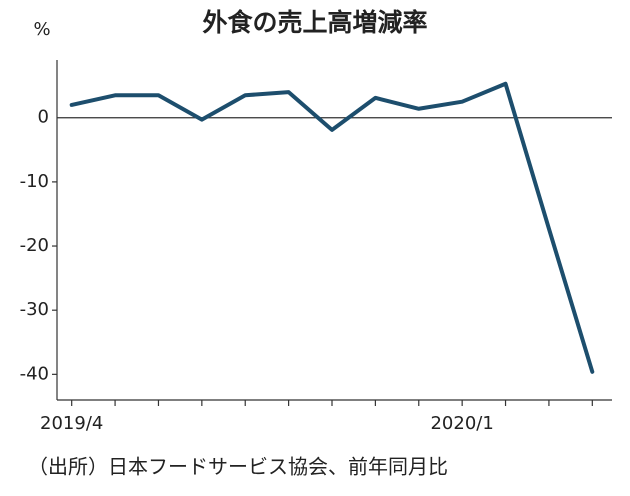 This screenshot has width=630, height=496. What do you see at coordinates (34, 373) in the screenshot?
I see `y-tick-label: -40` at bounding box center [34, 373].